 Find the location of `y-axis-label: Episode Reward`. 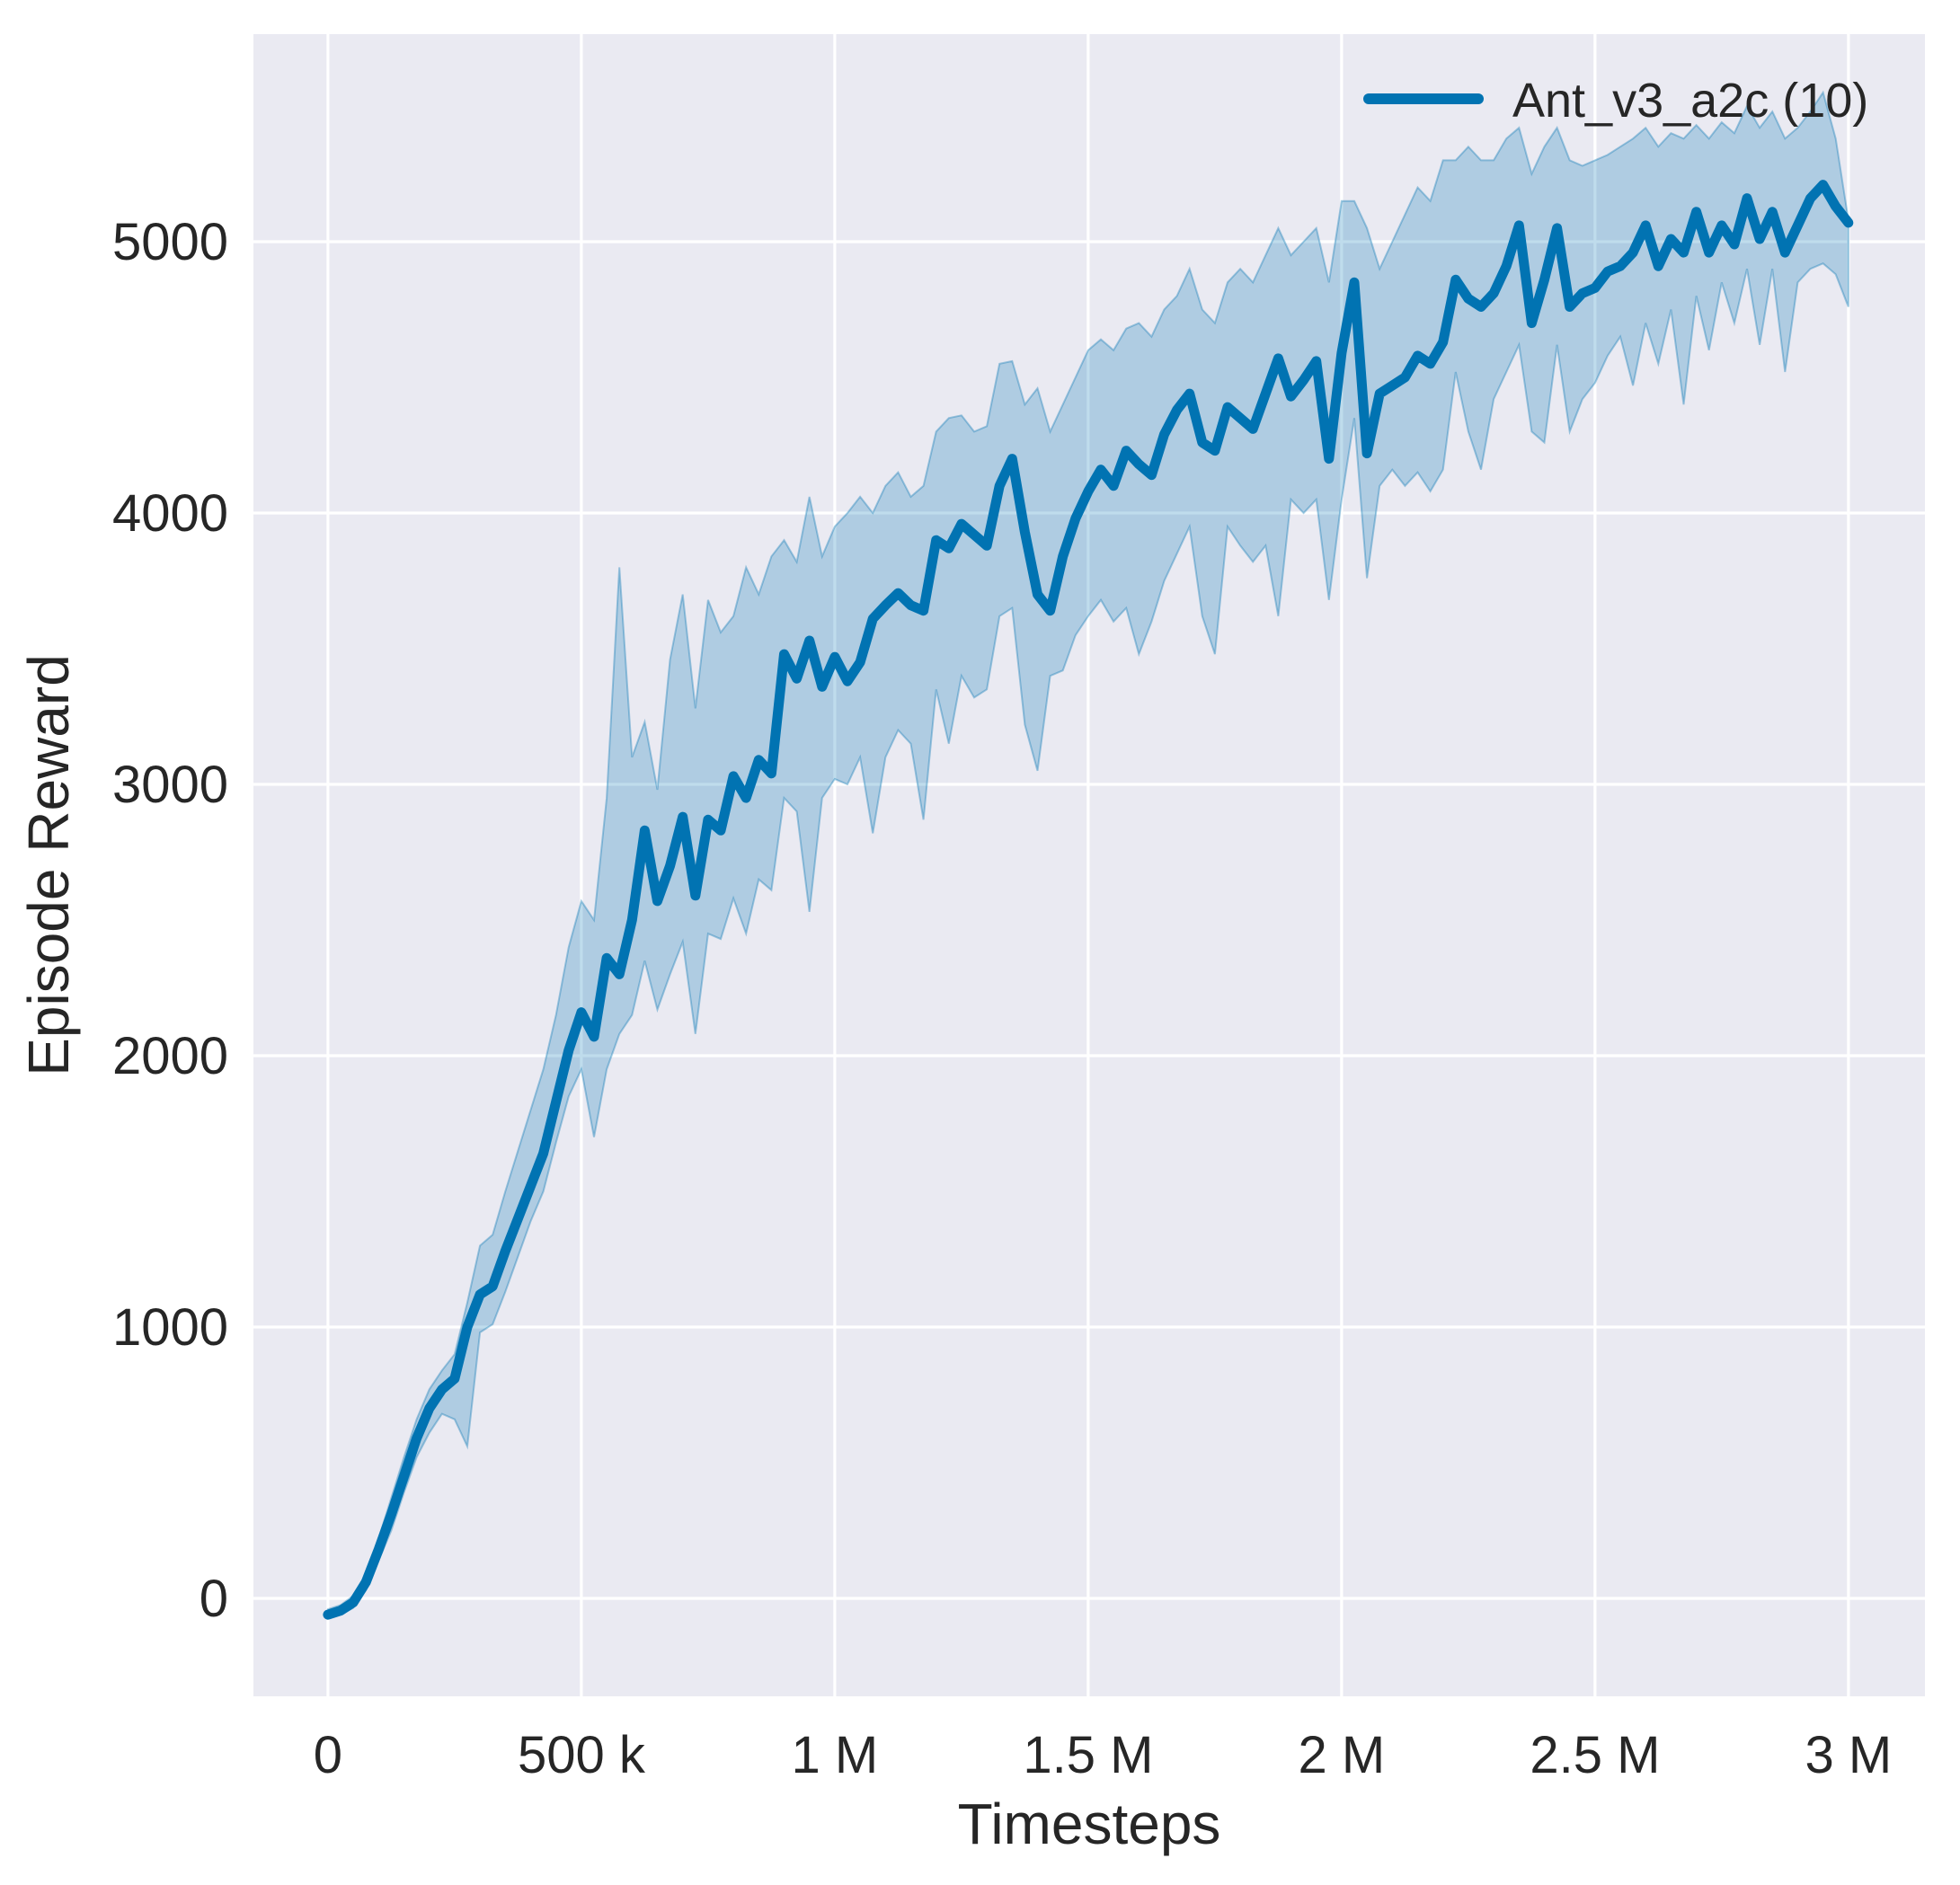

y-axis-label: Episode Reward is located at coordinates (48, 865).